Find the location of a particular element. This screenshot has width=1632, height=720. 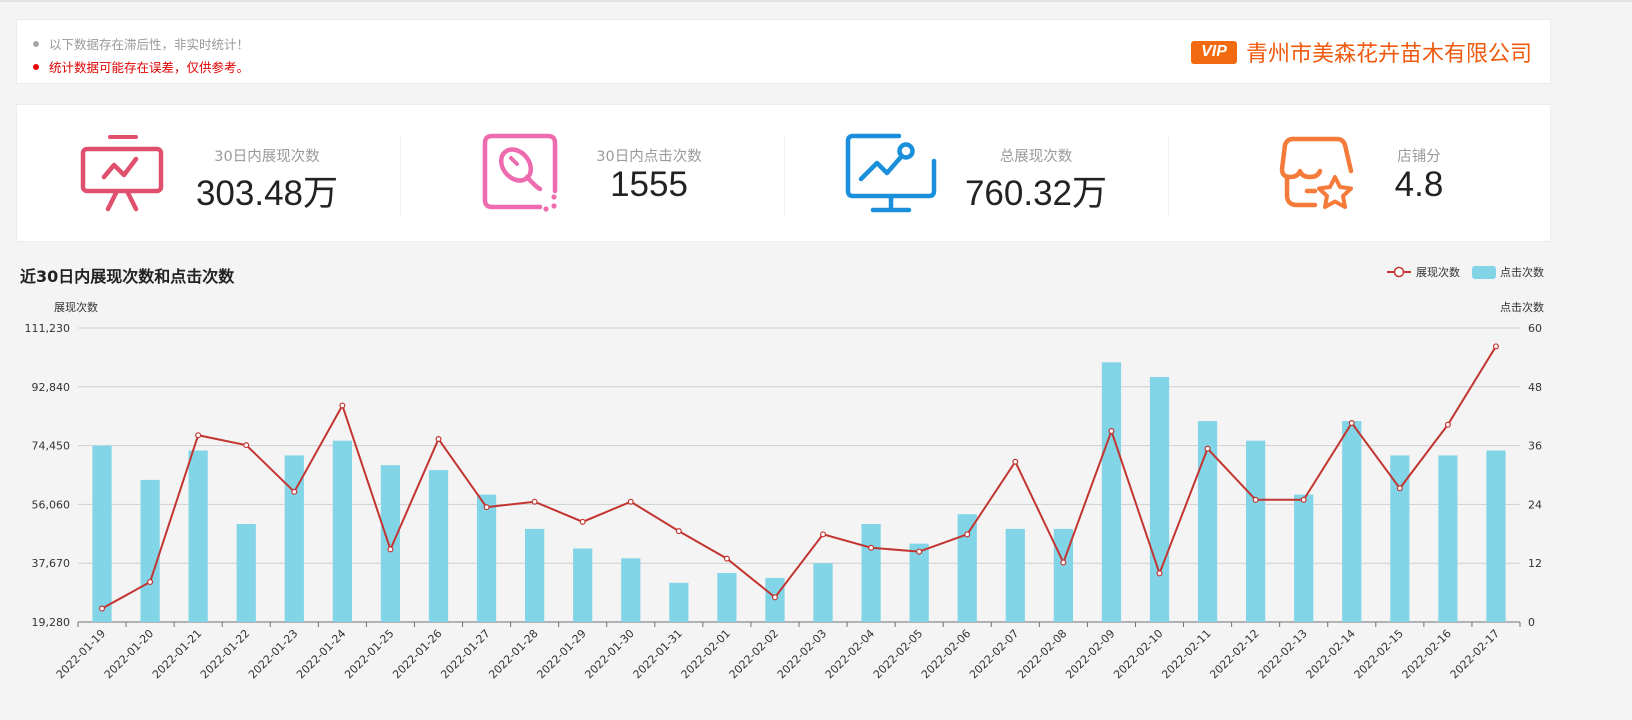

x-tick-label: 2022-01-20 is located at coordinates (129, 654).